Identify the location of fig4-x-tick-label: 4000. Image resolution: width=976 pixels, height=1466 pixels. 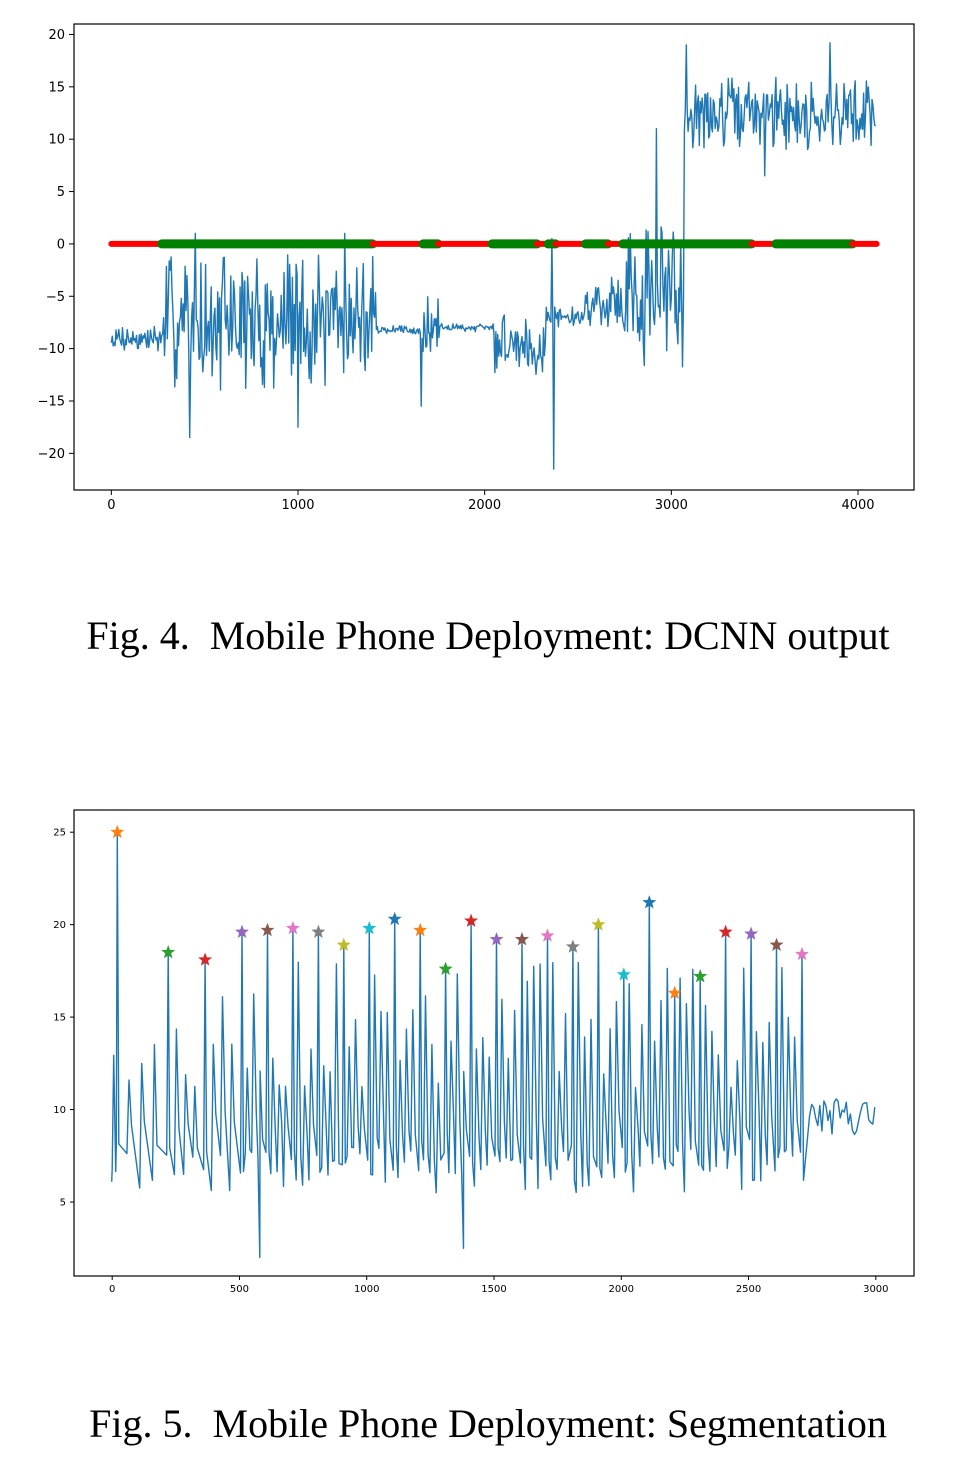
(857, 505).